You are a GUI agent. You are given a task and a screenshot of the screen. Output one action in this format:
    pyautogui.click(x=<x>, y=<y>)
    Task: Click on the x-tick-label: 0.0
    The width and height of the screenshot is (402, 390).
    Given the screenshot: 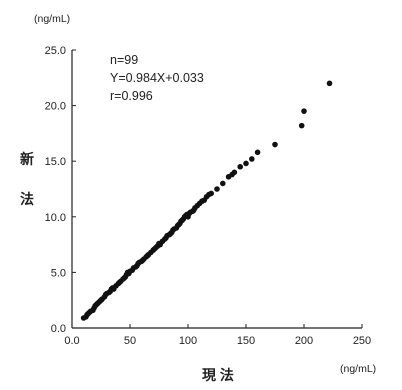 What is the action you would take?
    pyautogui.click(x=71, y=341)
    